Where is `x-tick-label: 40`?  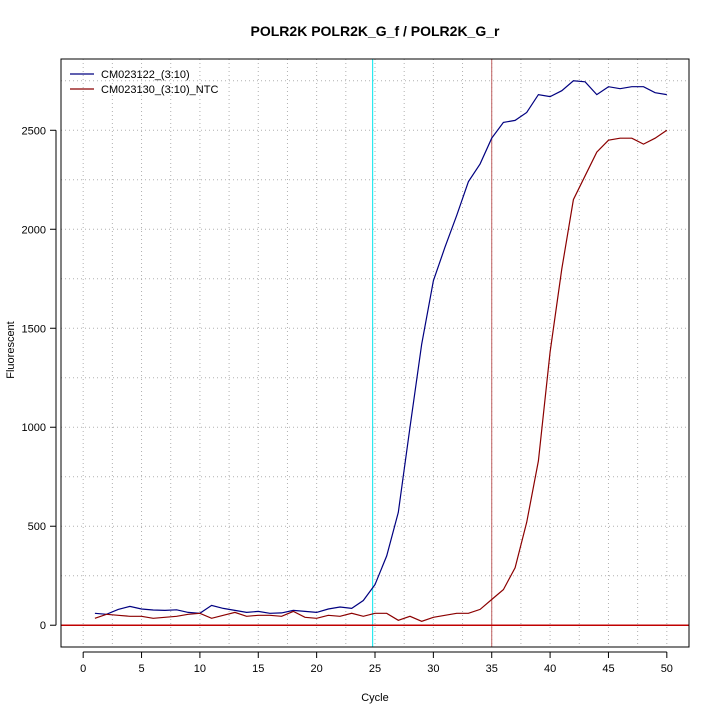
x-tick-label: 40 is located at coordinates (550, 669).